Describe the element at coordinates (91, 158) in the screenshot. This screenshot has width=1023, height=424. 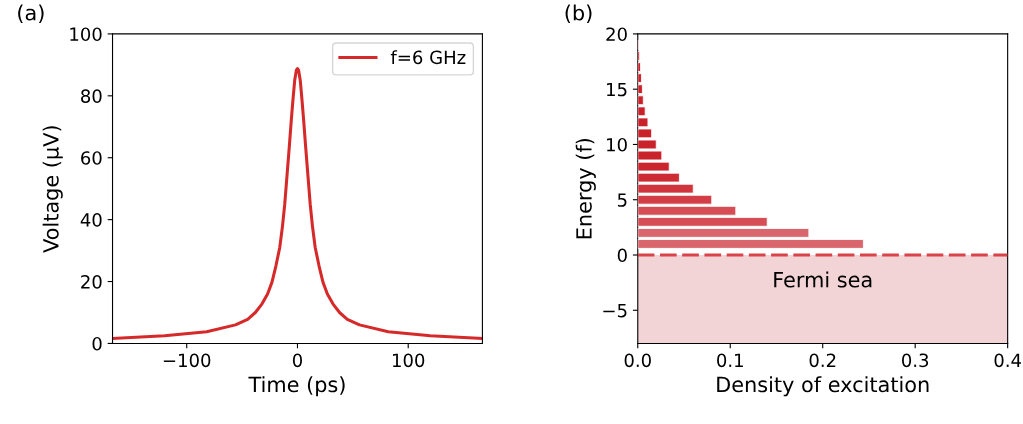
I see `y-tick-label: 60` at that location.